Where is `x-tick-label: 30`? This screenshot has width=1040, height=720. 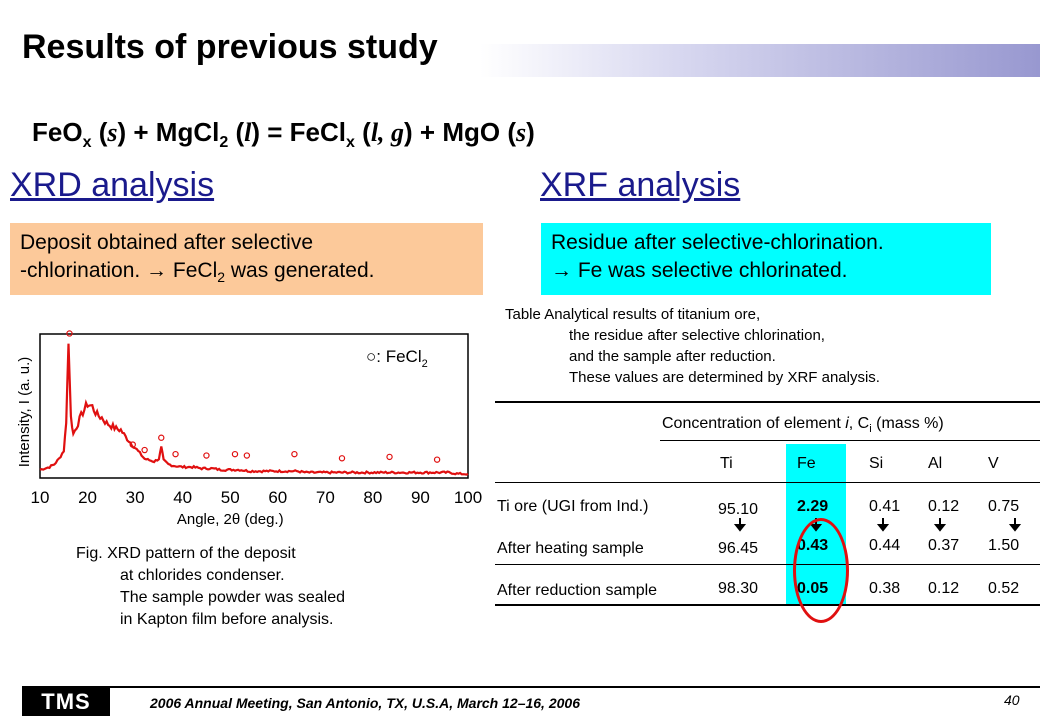 x-tick-label: 30 is located at coordinates (135, 497).